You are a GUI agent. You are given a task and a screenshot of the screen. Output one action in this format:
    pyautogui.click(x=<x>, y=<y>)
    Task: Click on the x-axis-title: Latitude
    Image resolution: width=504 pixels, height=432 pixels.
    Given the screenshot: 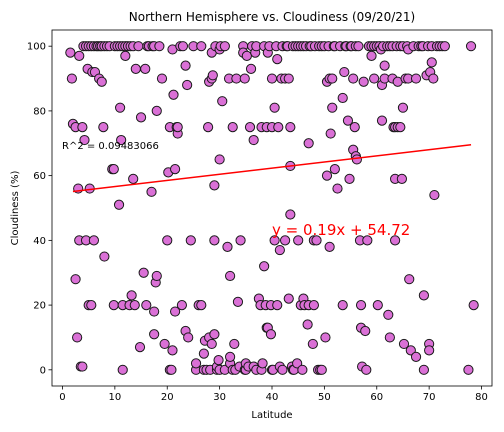 What is the action you would take?
    pyautogui.click(x=271, y=415)
    